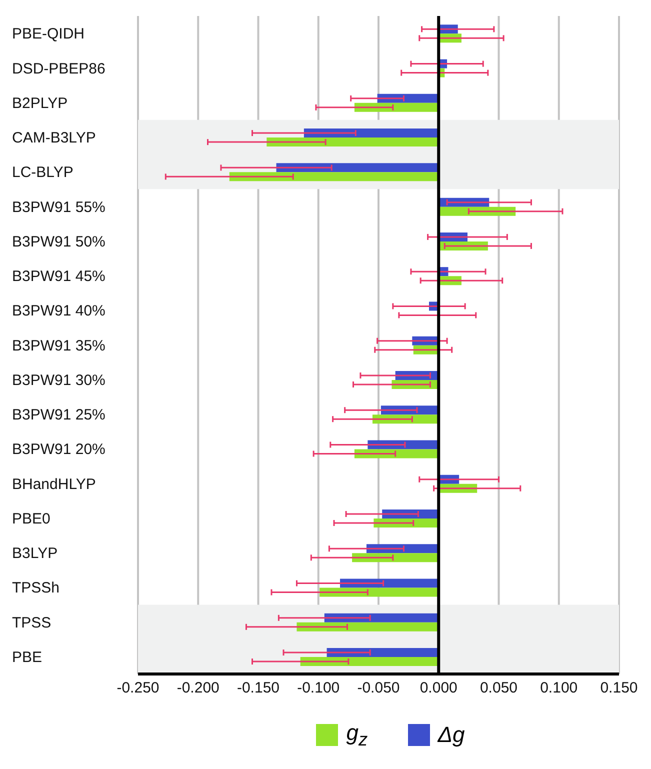 The image size is (651, 769). I want to click on y-tick-label: PBE-QIDH, so click(48, 34).